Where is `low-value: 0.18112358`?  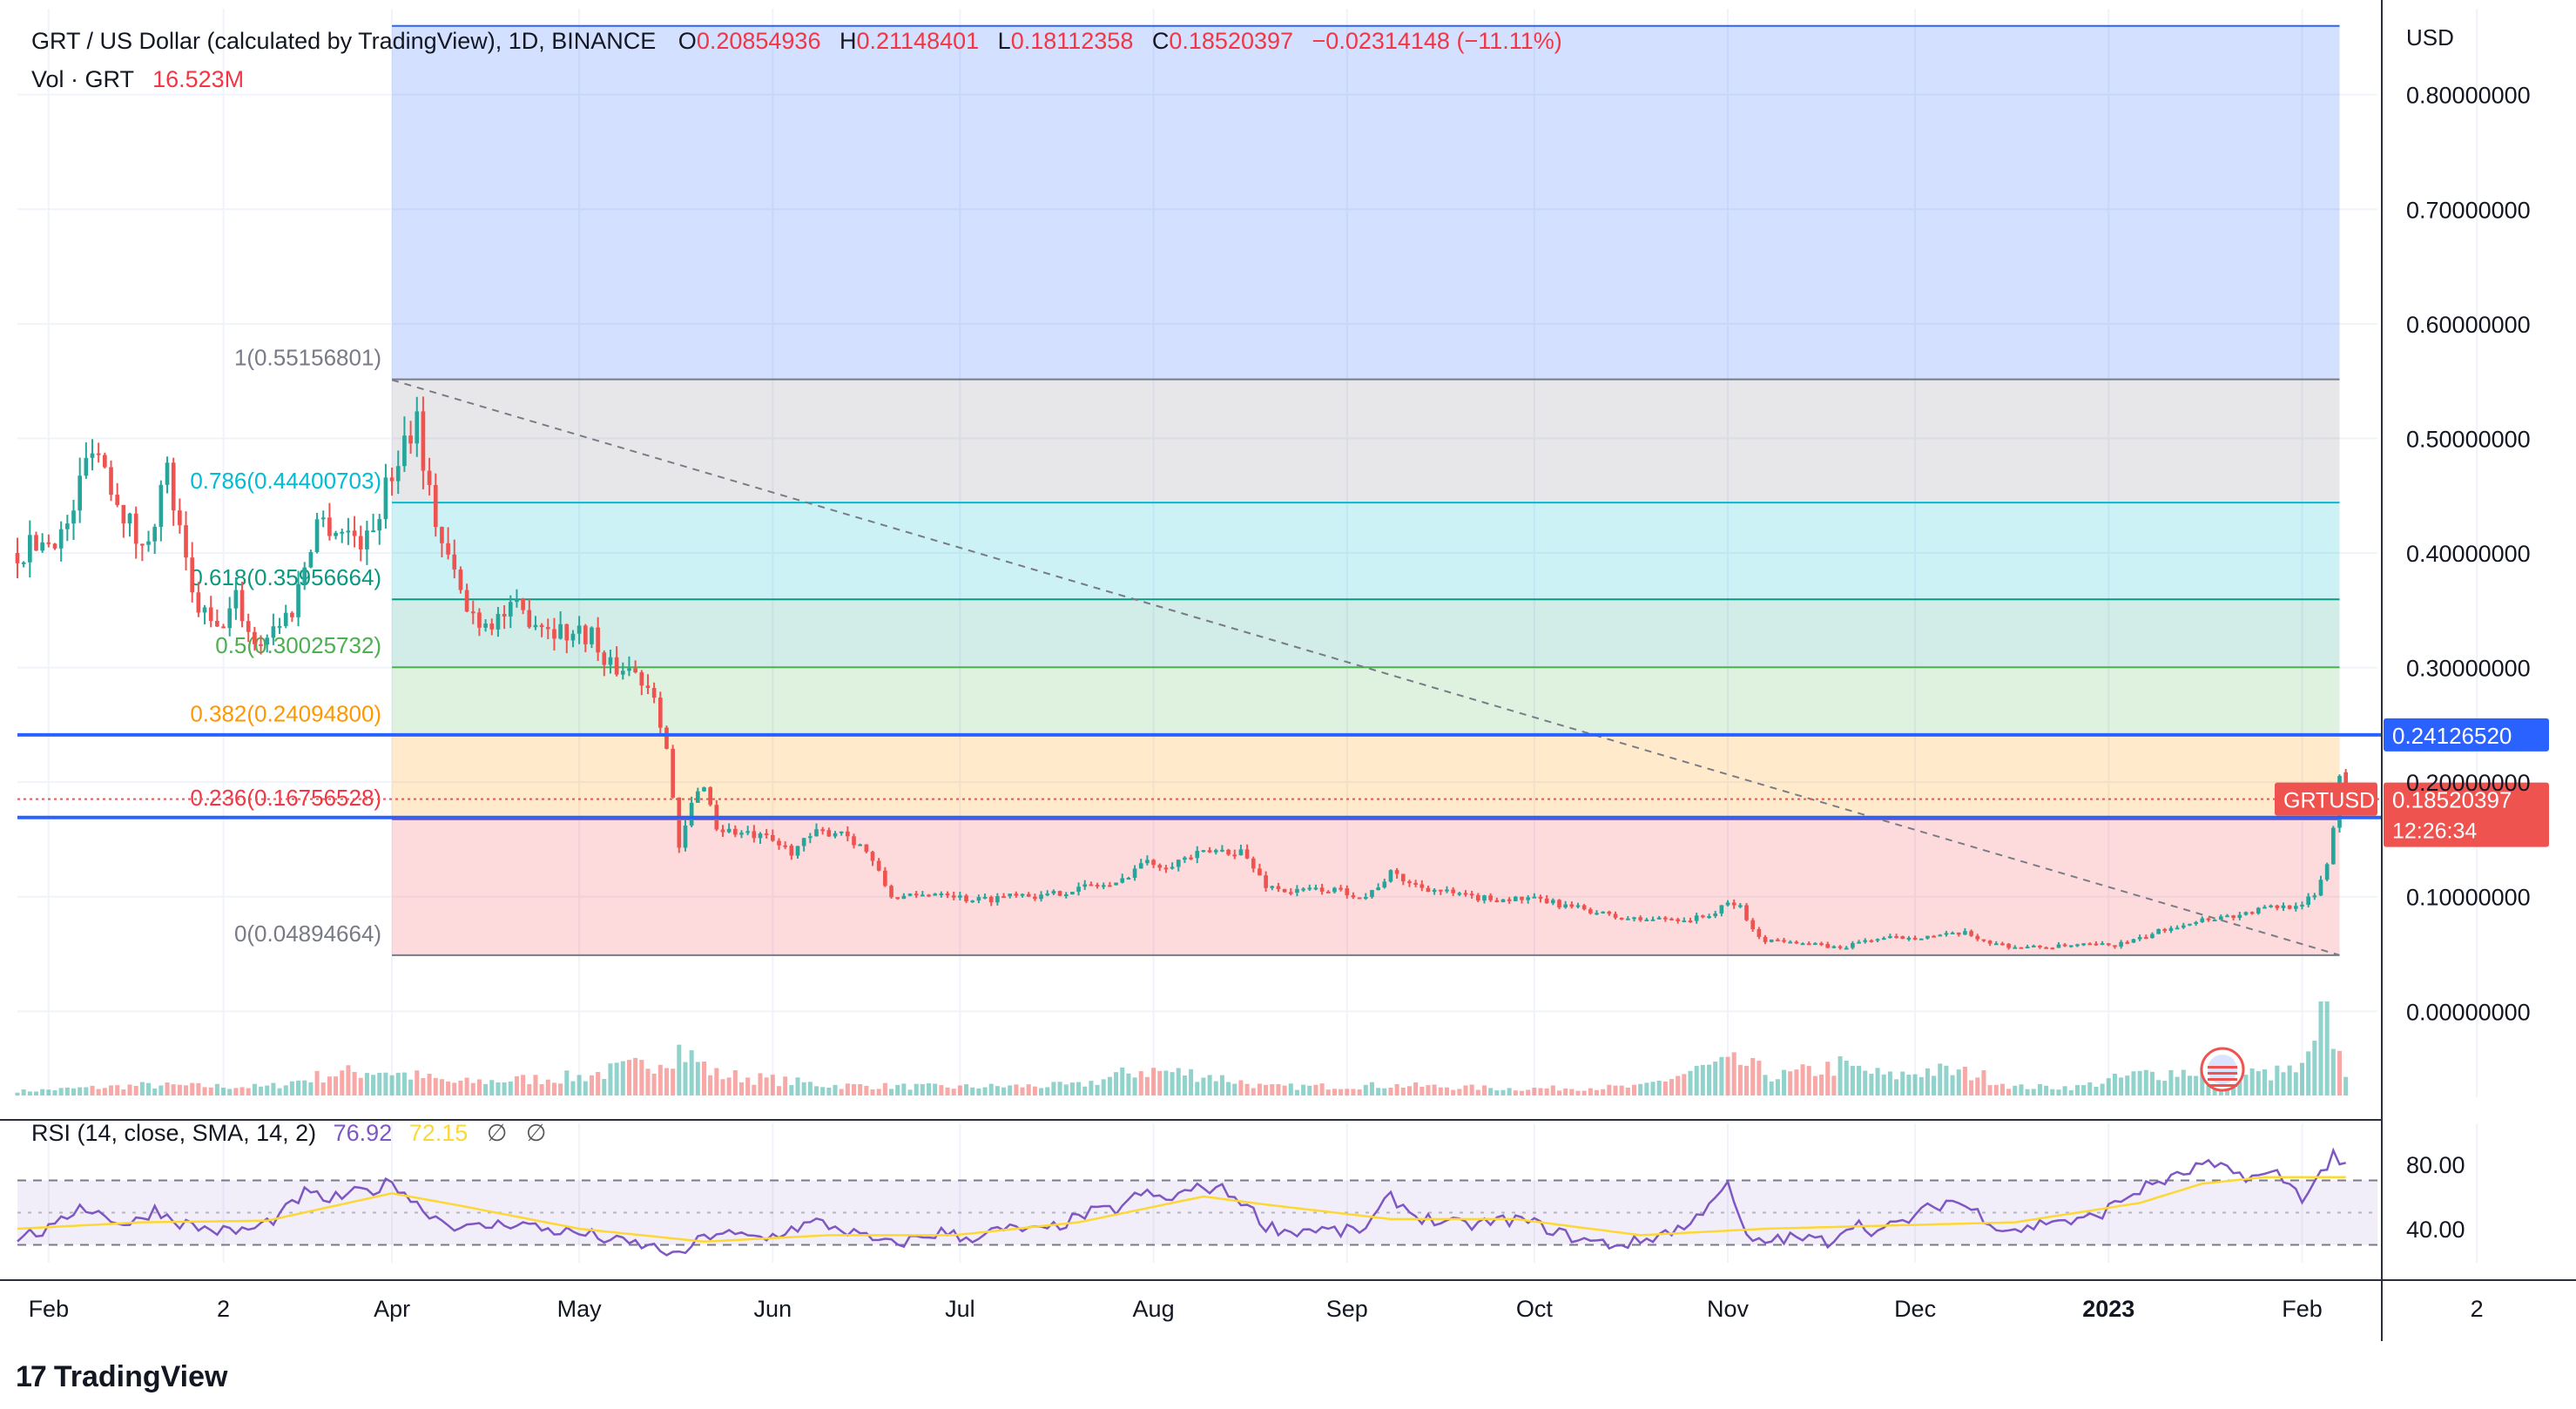
low-value: 0.18112358 is located at coordinates (1072, 41).